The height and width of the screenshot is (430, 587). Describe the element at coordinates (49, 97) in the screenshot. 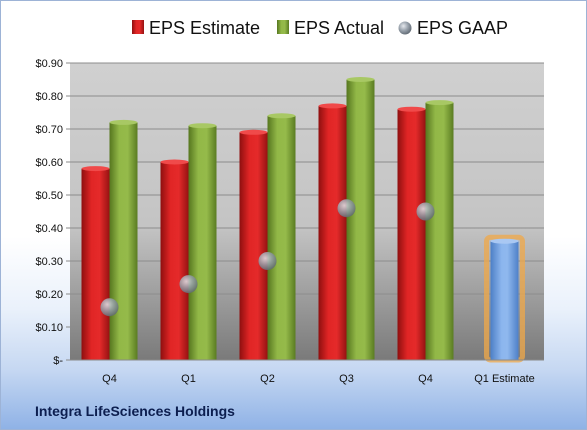

I see `y-tick-label: $0.80` at that location.